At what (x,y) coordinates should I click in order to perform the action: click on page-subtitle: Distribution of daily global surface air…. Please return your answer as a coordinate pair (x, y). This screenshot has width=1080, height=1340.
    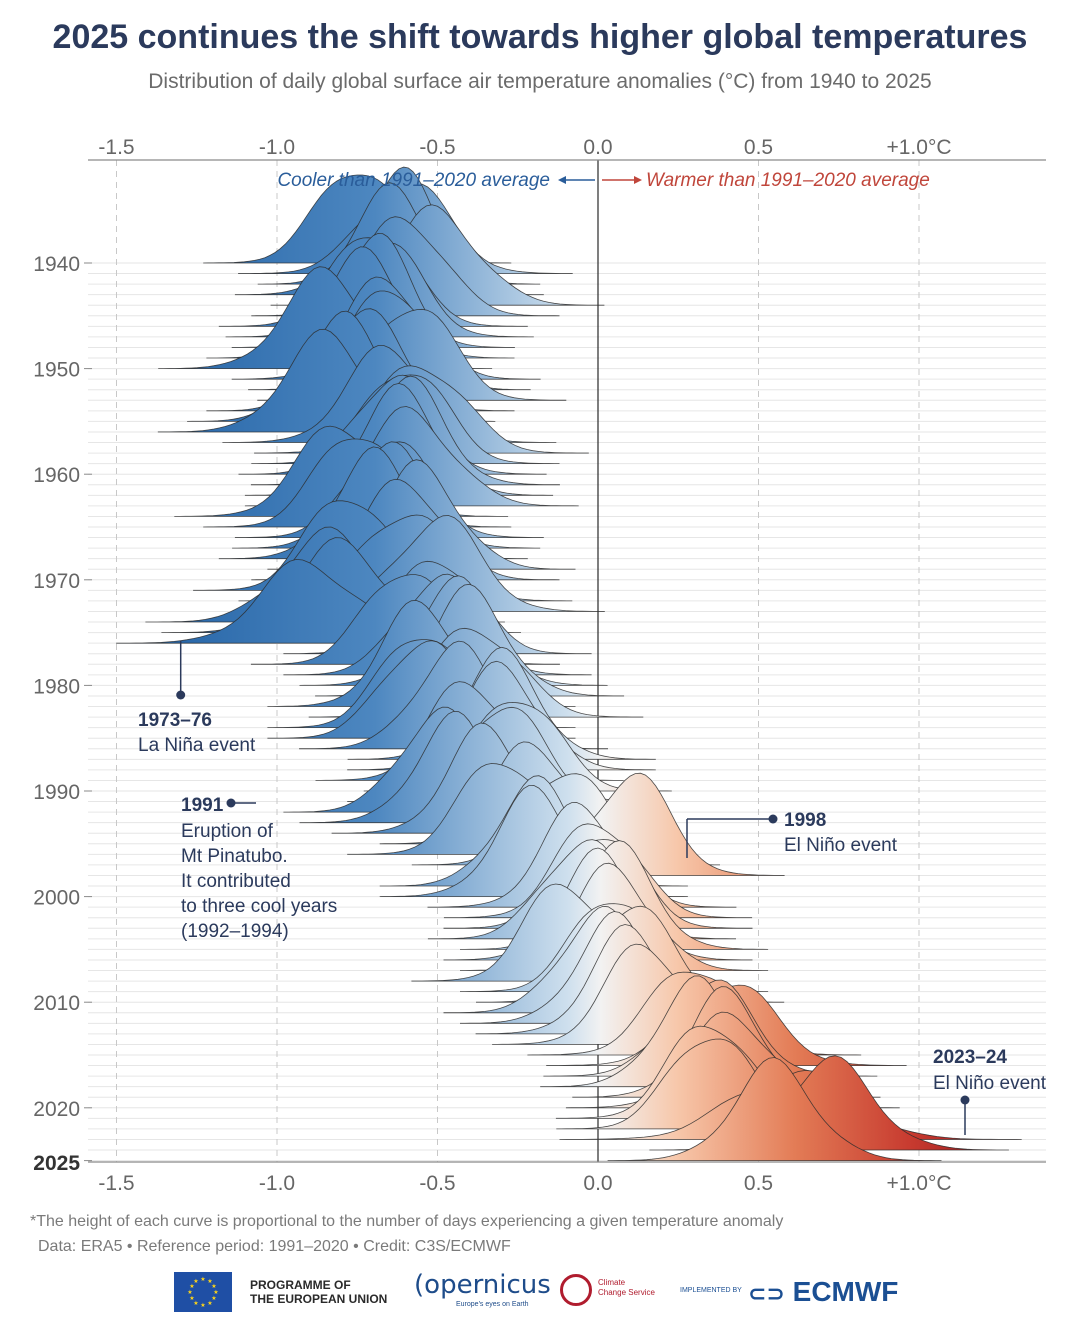
    Looking at the image, I should click on (540, 81).